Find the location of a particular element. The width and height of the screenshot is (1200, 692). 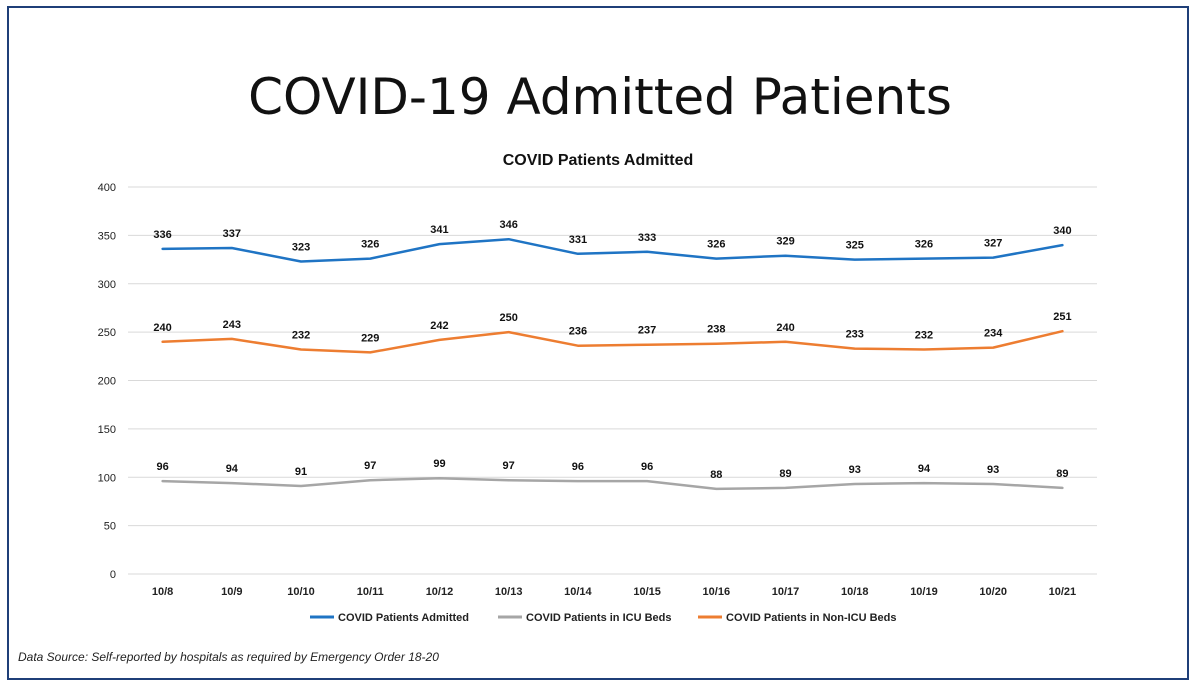

x-tick-label: 10/11 is located at coordinates (370, 592).